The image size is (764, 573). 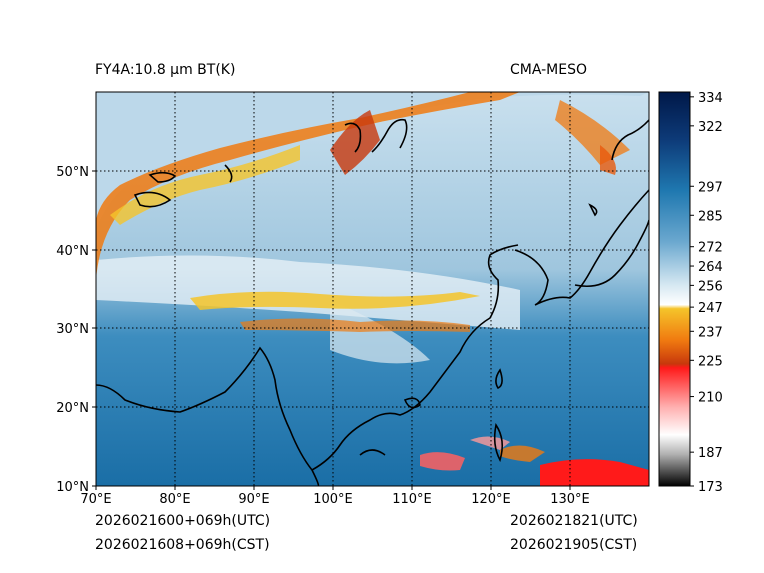 I want to click on lat-label-20: 20°N, so click(x=72, y=408).